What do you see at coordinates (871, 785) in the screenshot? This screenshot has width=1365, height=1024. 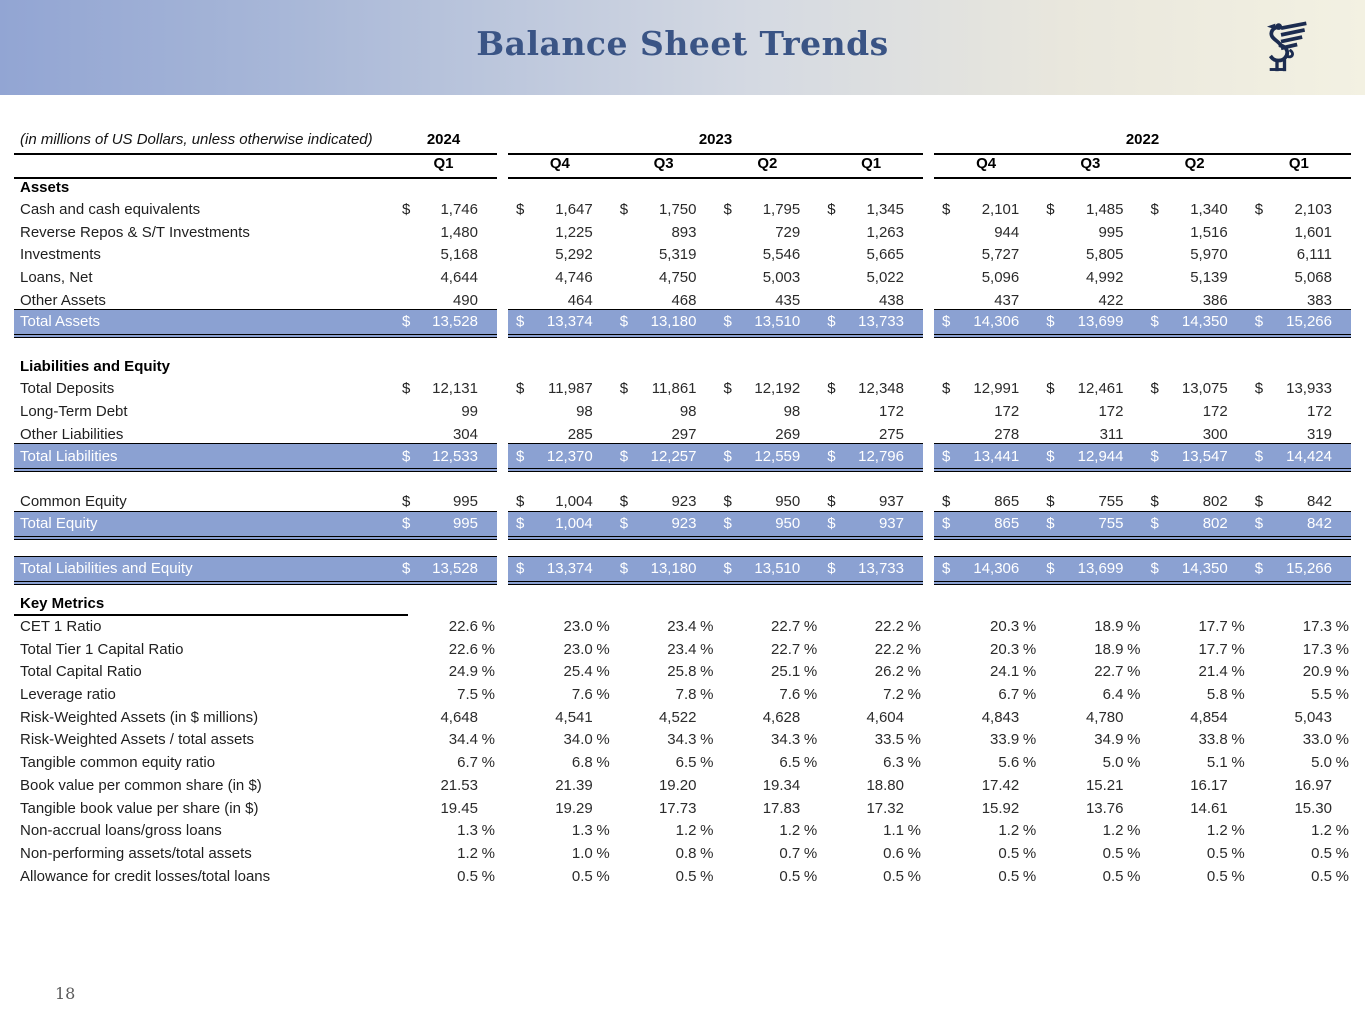 I see `value-cell: 18.80` at bounding box center [871, 785].